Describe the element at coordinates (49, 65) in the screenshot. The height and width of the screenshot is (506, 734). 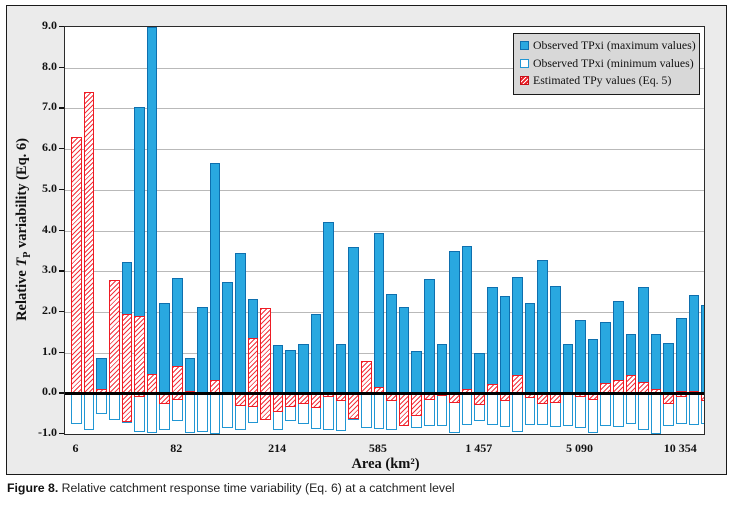
I see `y-tick-label: 8.0` at that location.